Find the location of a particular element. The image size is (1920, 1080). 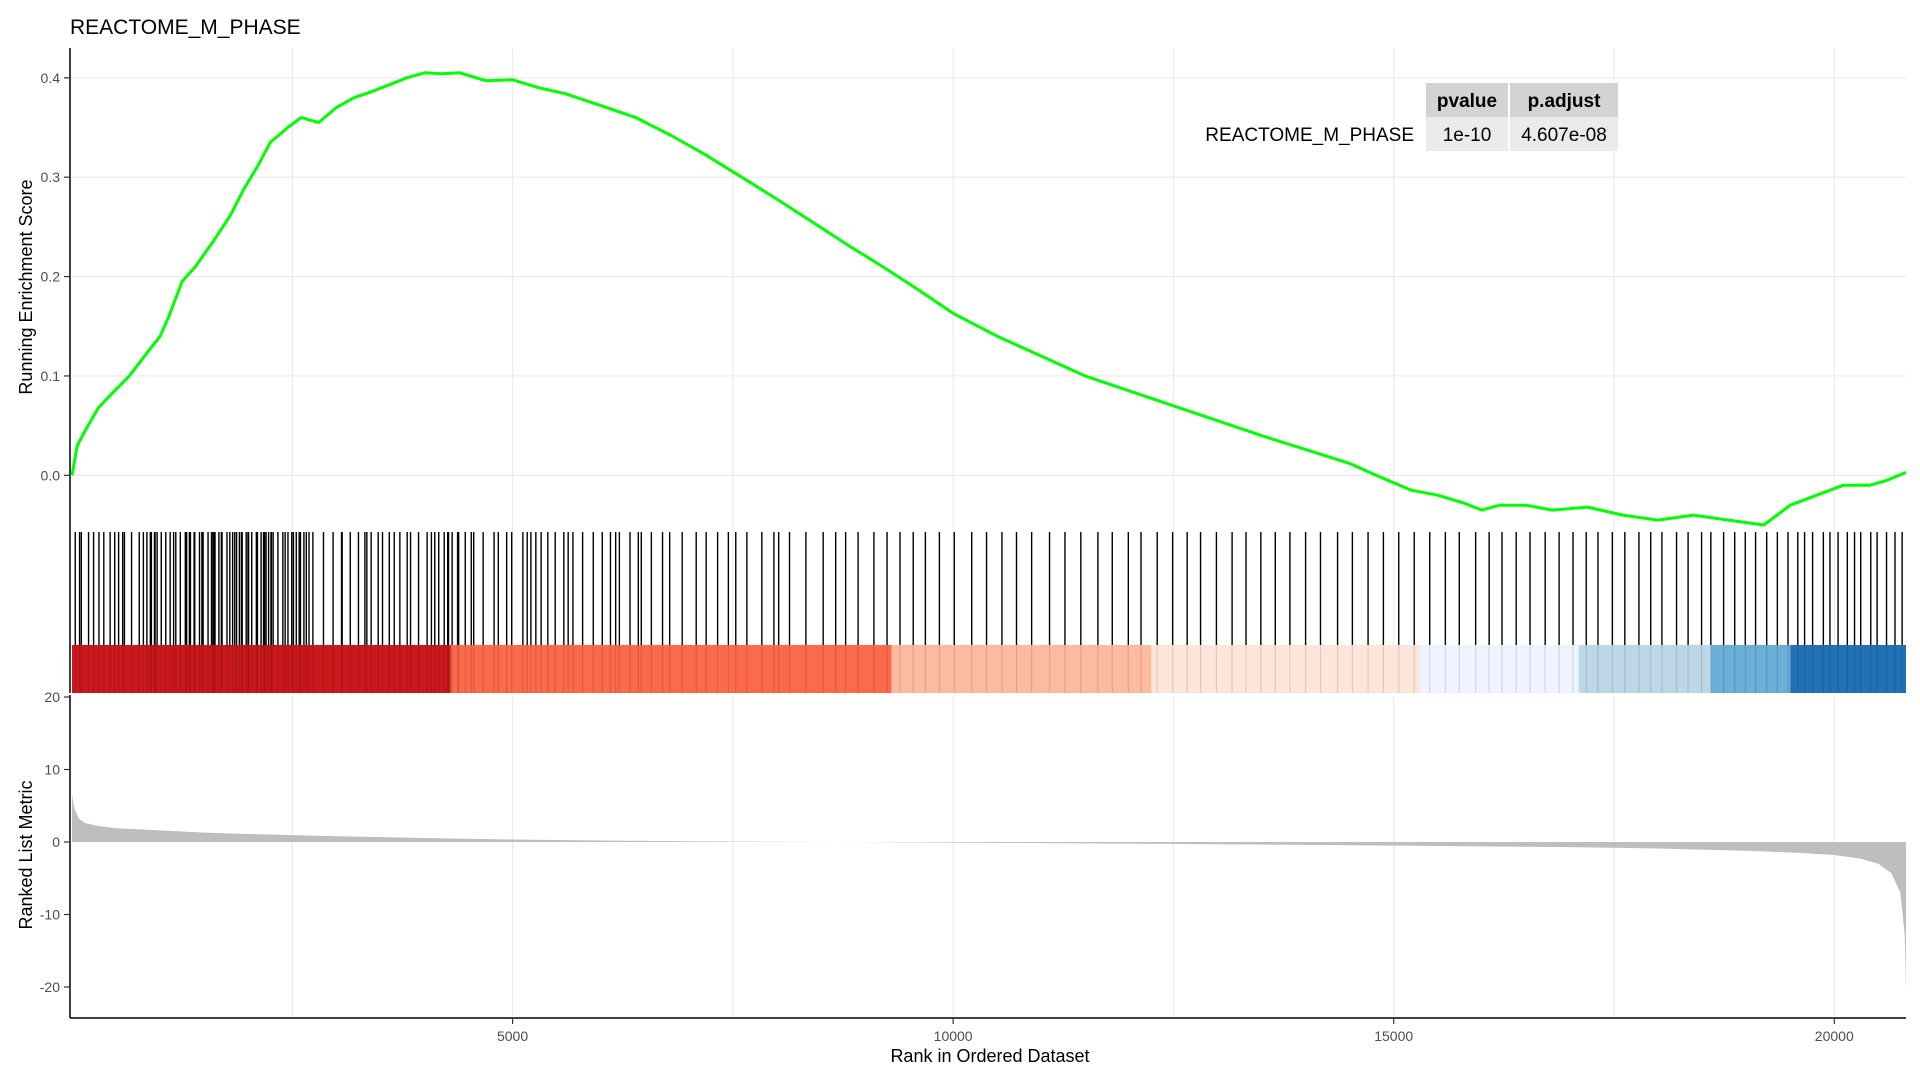

table-cell-pvalue is located at coordinates (1467, 134).